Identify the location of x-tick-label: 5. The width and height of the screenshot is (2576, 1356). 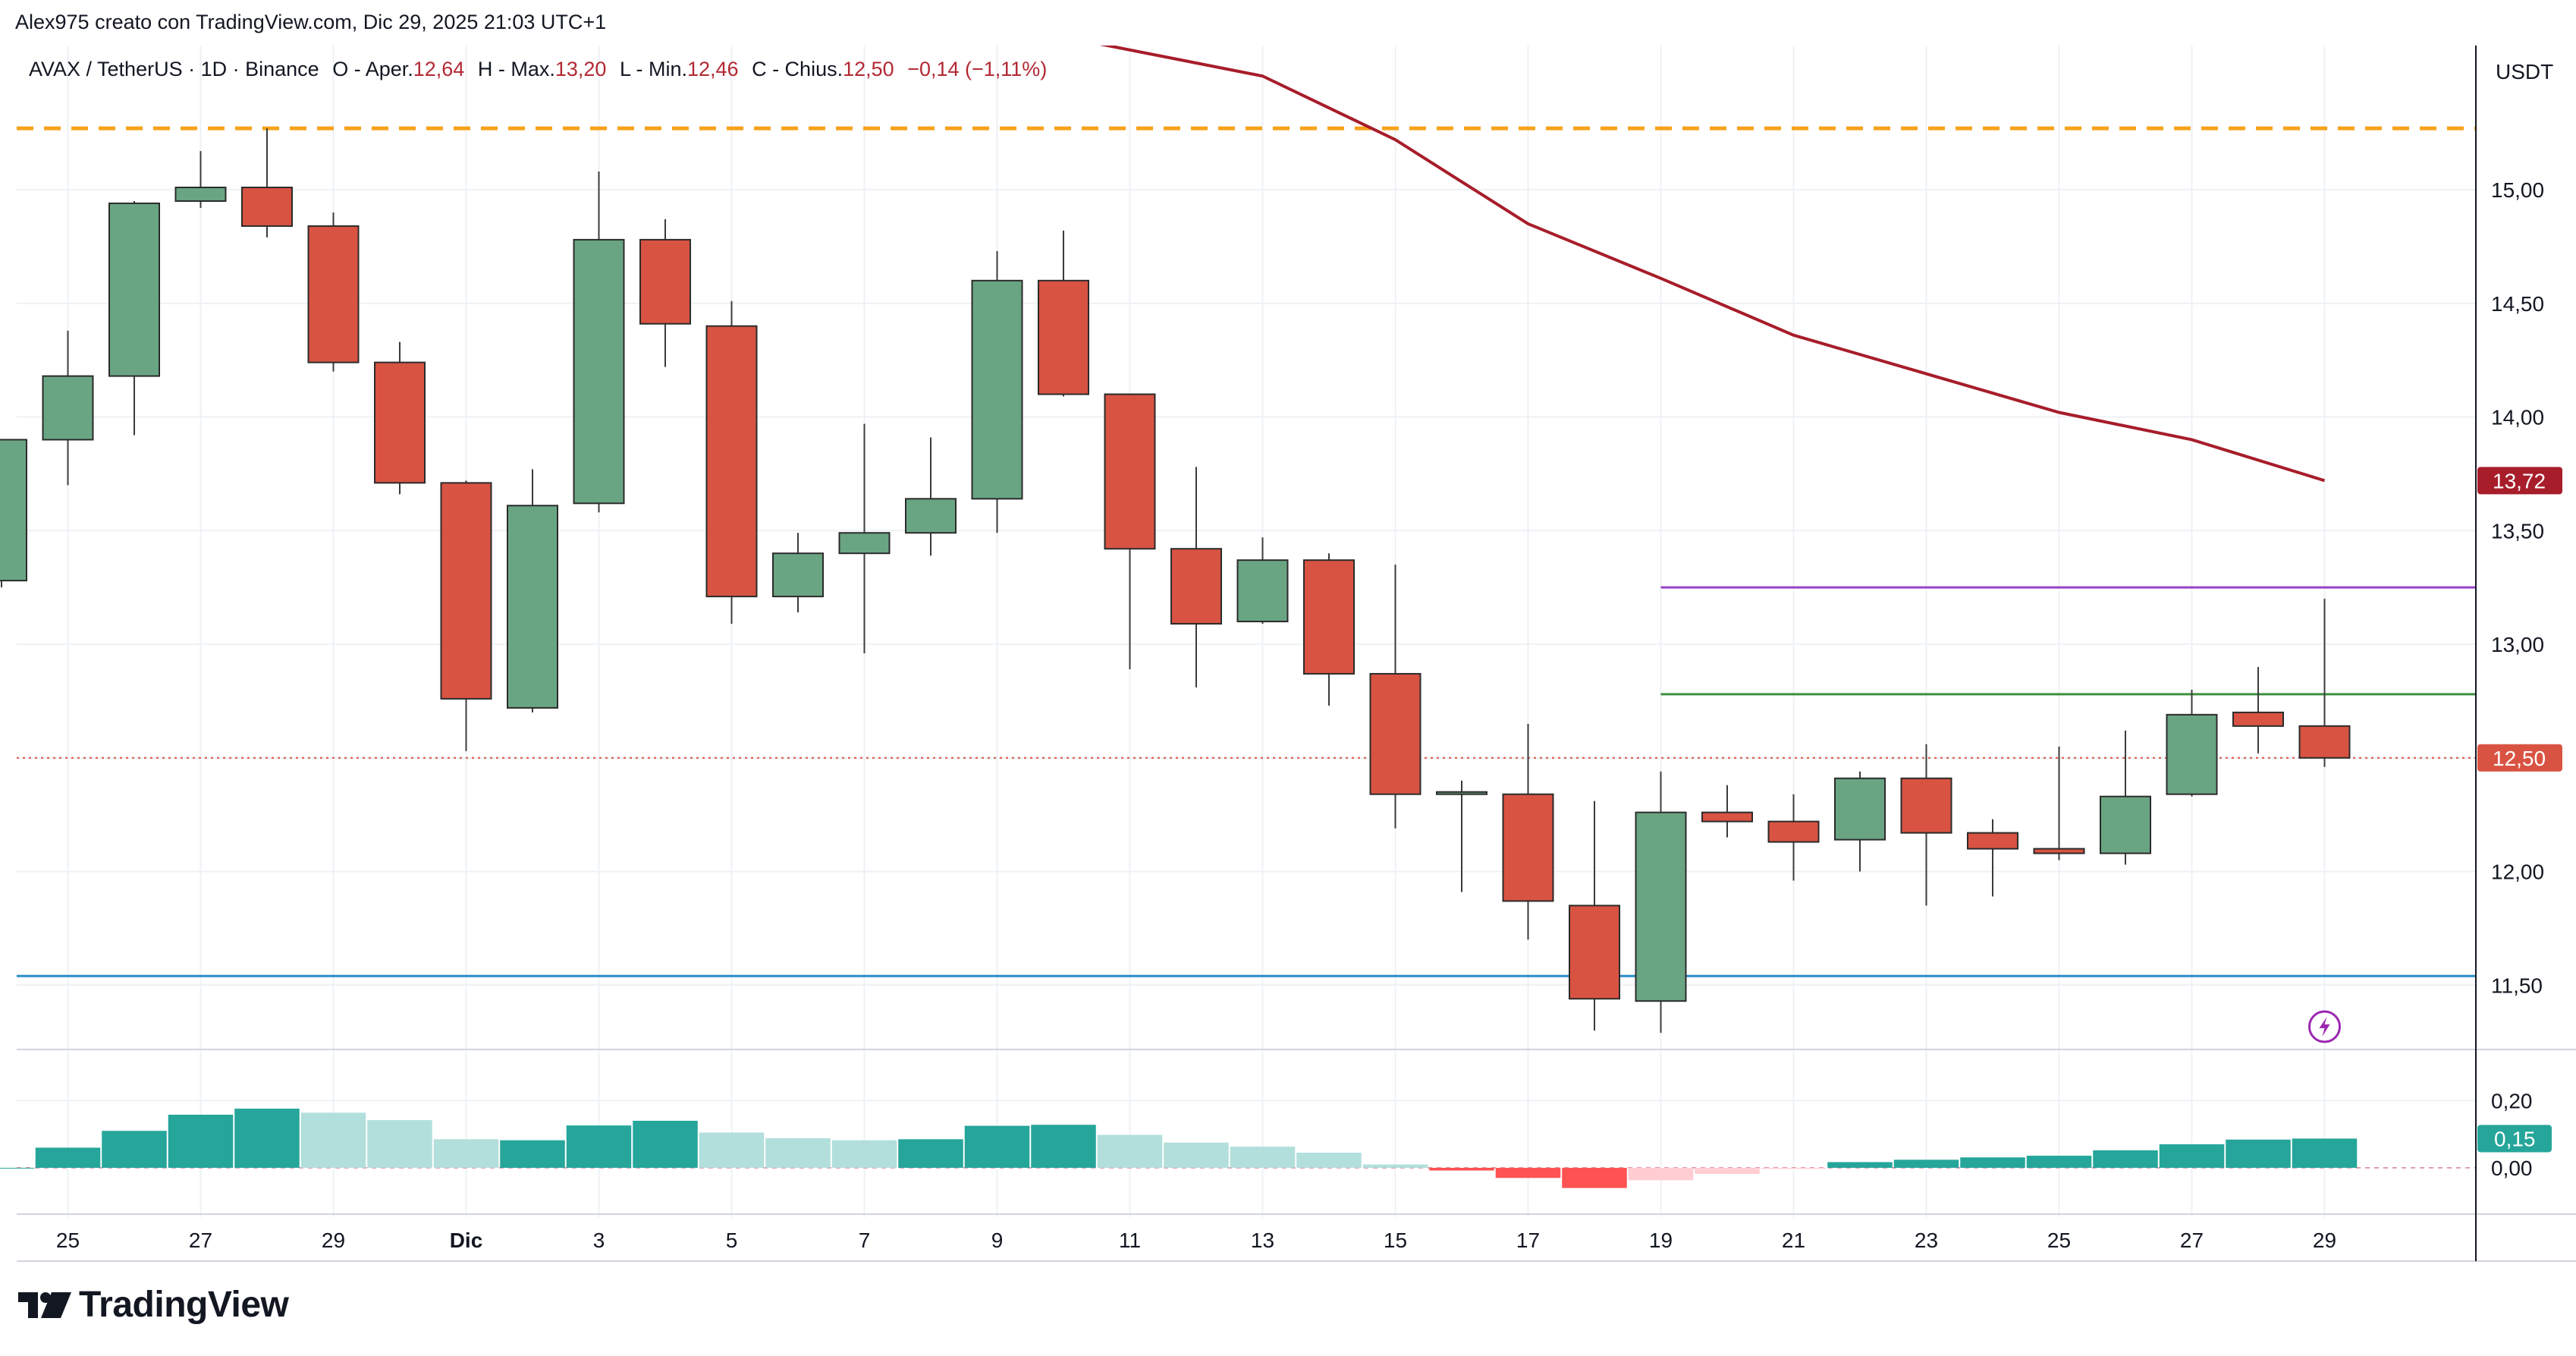
(732, 1240).